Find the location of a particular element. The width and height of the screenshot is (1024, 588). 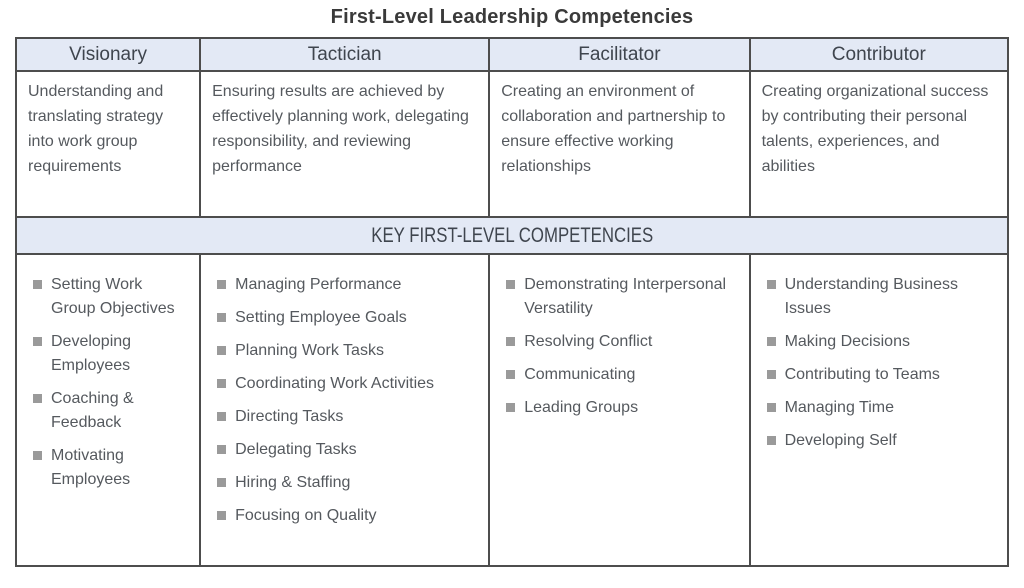

list-item: Directing Tasks is located at coordinates (347, 417).